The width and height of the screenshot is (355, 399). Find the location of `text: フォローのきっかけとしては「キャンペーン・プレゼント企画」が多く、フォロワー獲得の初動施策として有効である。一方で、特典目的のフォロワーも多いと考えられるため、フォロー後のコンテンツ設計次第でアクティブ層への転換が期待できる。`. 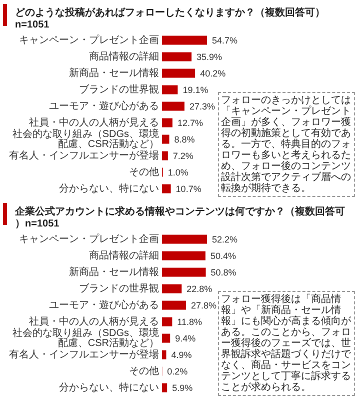

text: フォローのきっかけとしては「キャンペーン・プレゼント企画」が多く、フォロワー獲得の初動施策として有効である。一方で、特典目的のフォロワーも多いと考えられるため、フォロー後のコンテンツ設計次第でアクティブ層への転換が期待できる。 is located at coordinates (286, 144).